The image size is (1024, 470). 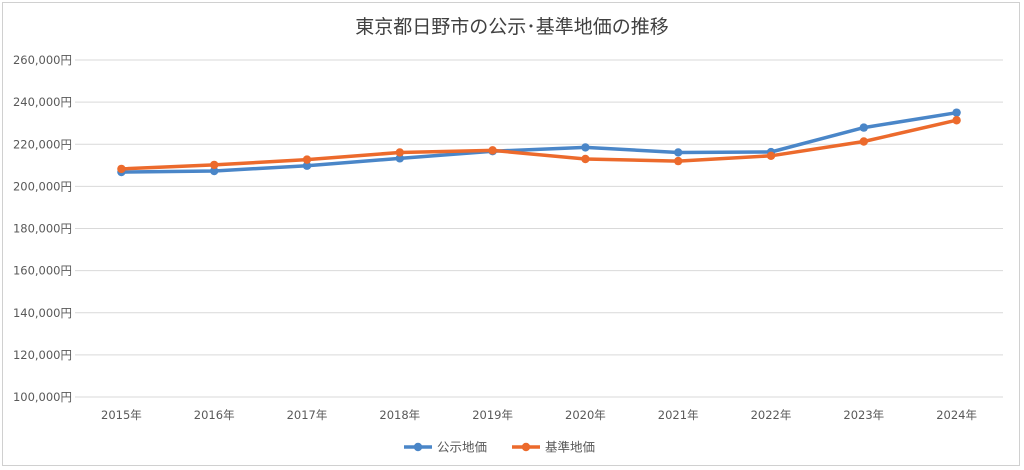 I want to click on legend-item: 公示地価, so click(x=445, y=447).